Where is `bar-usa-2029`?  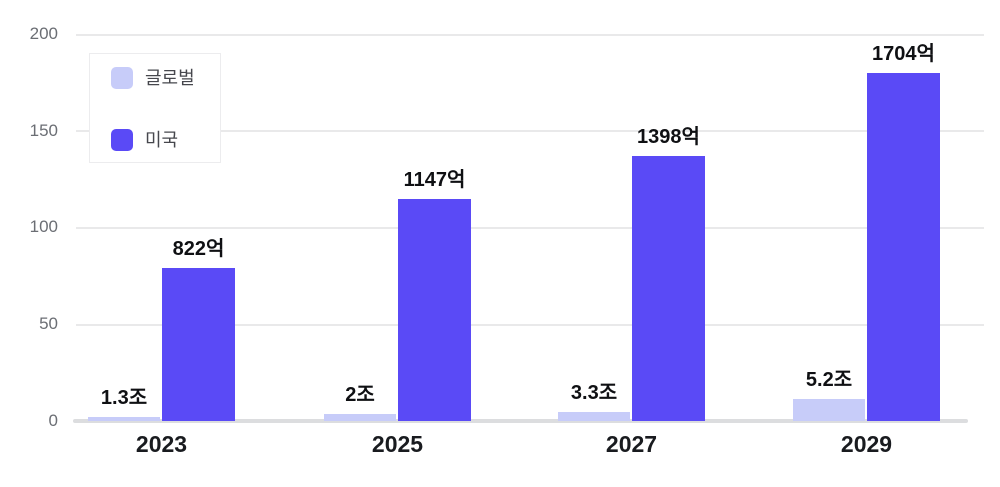 bar-usa-2029 is located at coordinates (903, 246).